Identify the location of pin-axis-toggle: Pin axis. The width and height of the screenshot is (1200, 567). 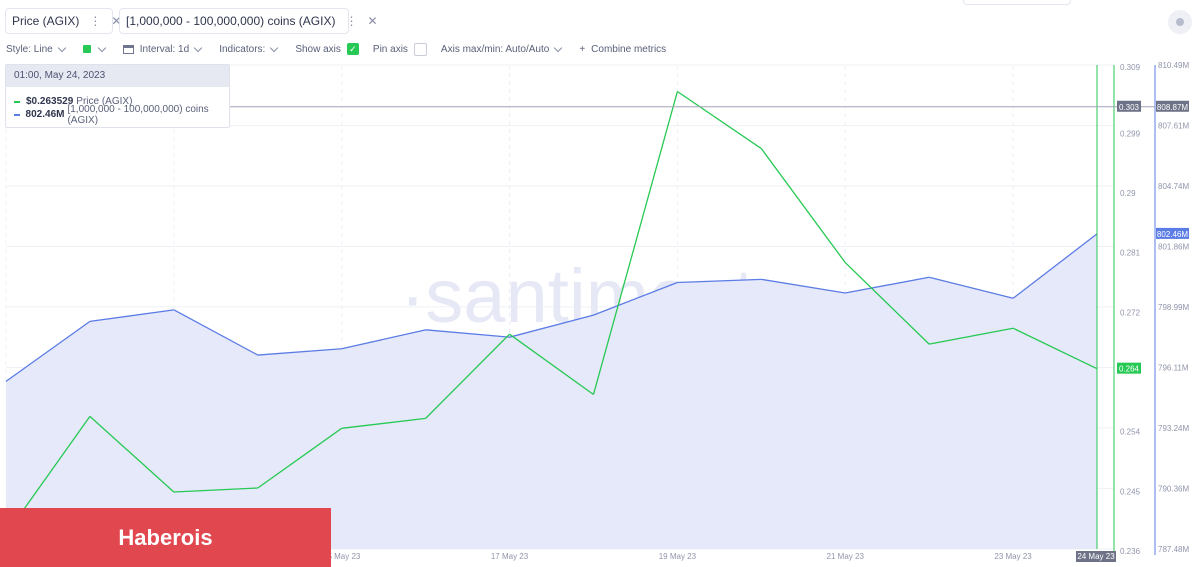
(399, 49).